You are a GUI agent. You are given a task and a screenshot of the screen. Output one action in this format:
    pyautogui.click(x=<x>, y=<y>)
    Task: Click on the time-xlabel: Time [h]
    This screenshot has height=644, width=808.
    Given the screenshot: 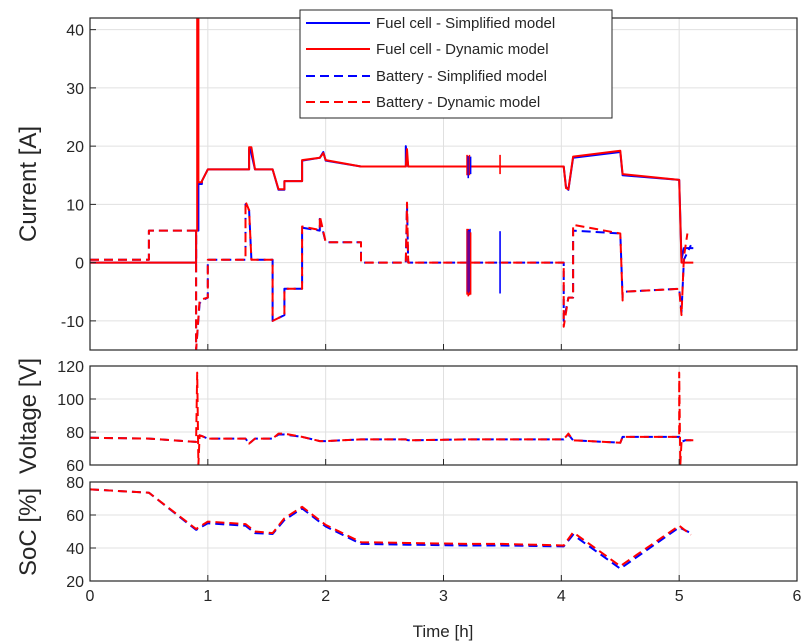 What is the action you would take?
    pyautogui.click(x=443, y=631)
    